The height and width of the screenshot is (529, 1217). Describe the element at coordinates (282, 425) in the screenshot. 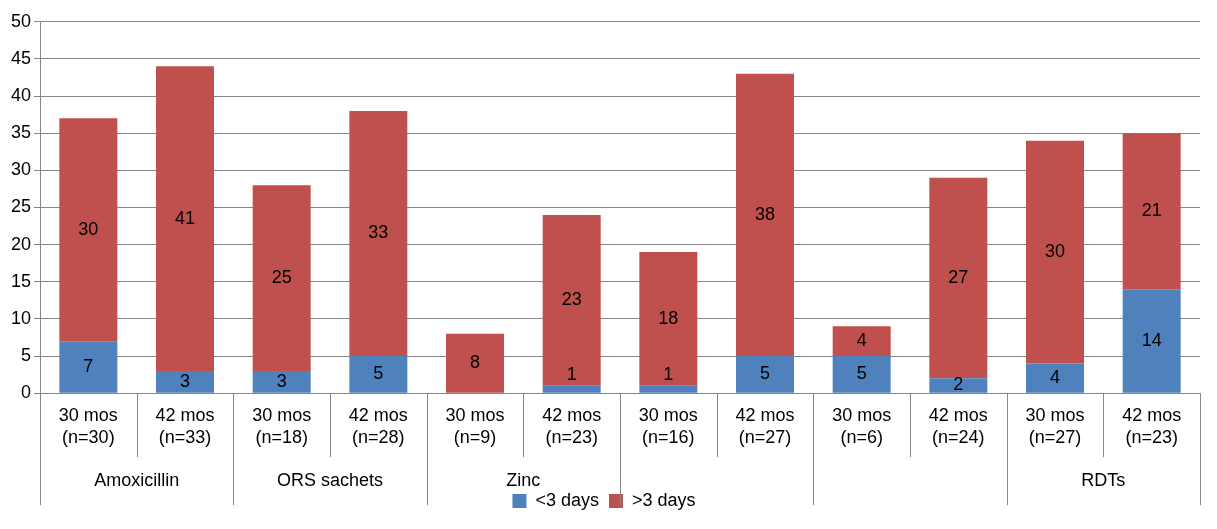

I see `x-tick-label: 30 mos (n=18)` at that location.